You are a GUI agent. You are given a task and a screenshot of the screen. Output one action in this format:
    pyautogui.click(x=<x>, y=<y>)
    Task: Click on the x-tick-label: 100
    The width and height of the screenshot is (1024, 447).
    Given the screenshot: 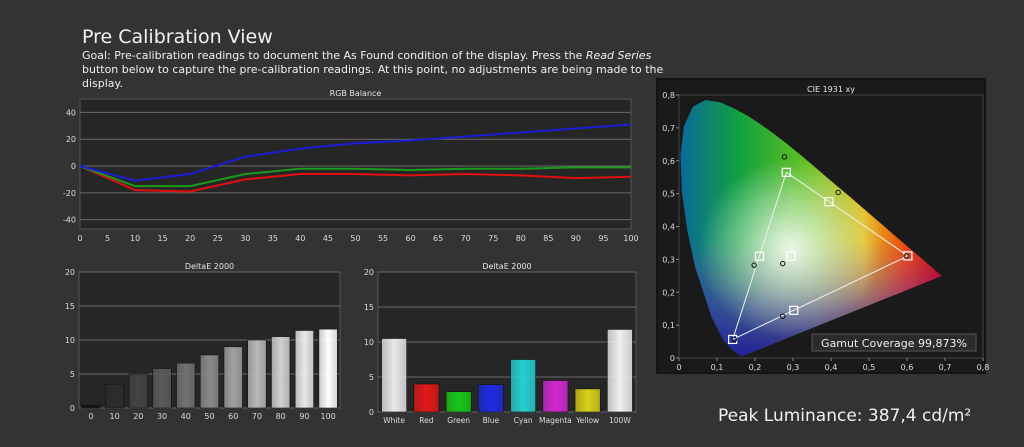 What is the action you would take?
    pyautogui.click(x=327, y=416)
    